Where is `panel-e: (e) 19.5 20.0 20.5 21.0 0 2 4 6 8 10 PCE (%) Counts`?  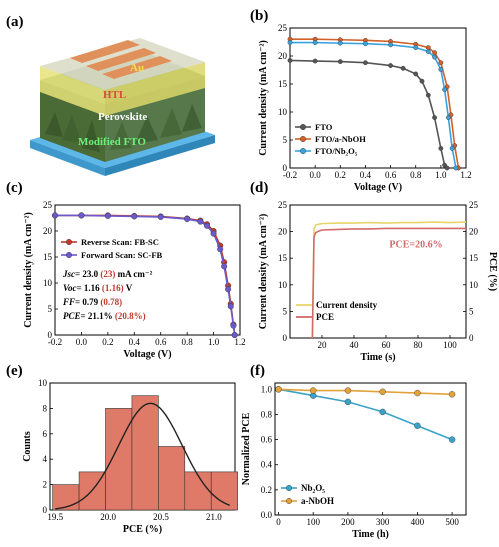 panel-e: (e) 19.5 20.0 20.5 21.0 0 2 4 6 8 10 PCE (%) Counts is located at coordinates (122, 449).